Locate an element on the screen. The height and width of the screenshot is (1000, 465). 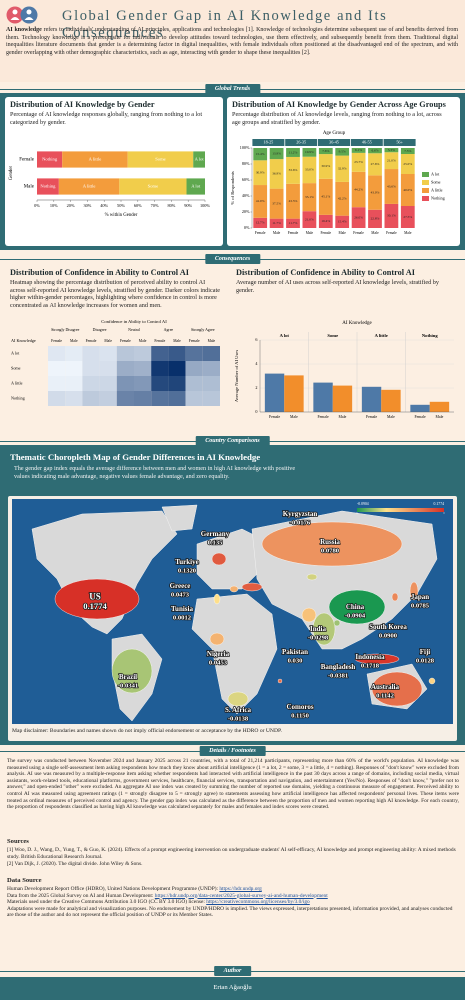
country-value: 0.0780 is located at coordinates (330, 551).